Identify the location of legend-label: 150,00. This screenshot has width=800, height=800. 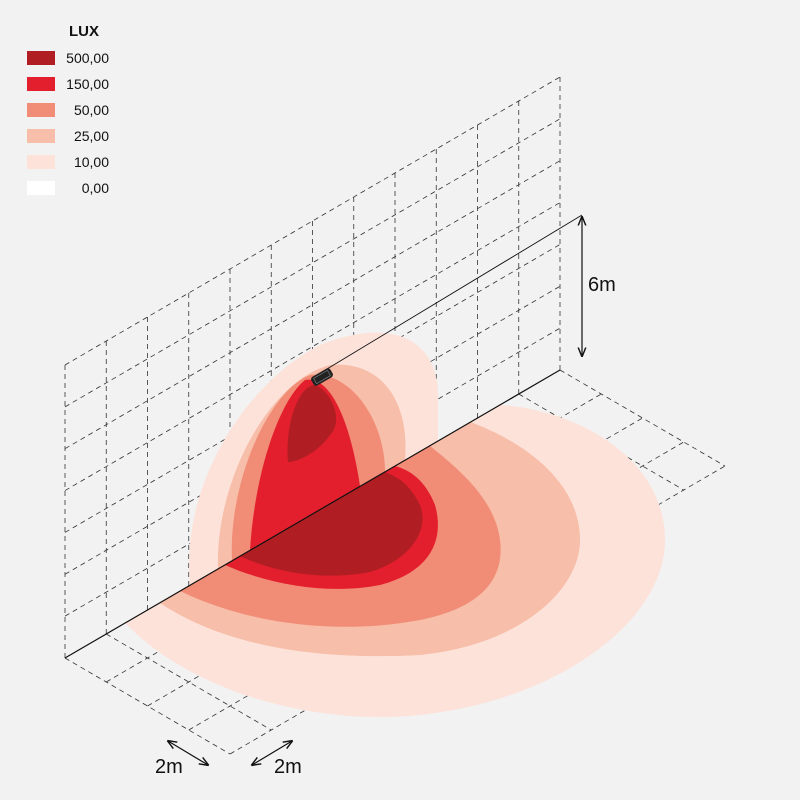
(87, 84).